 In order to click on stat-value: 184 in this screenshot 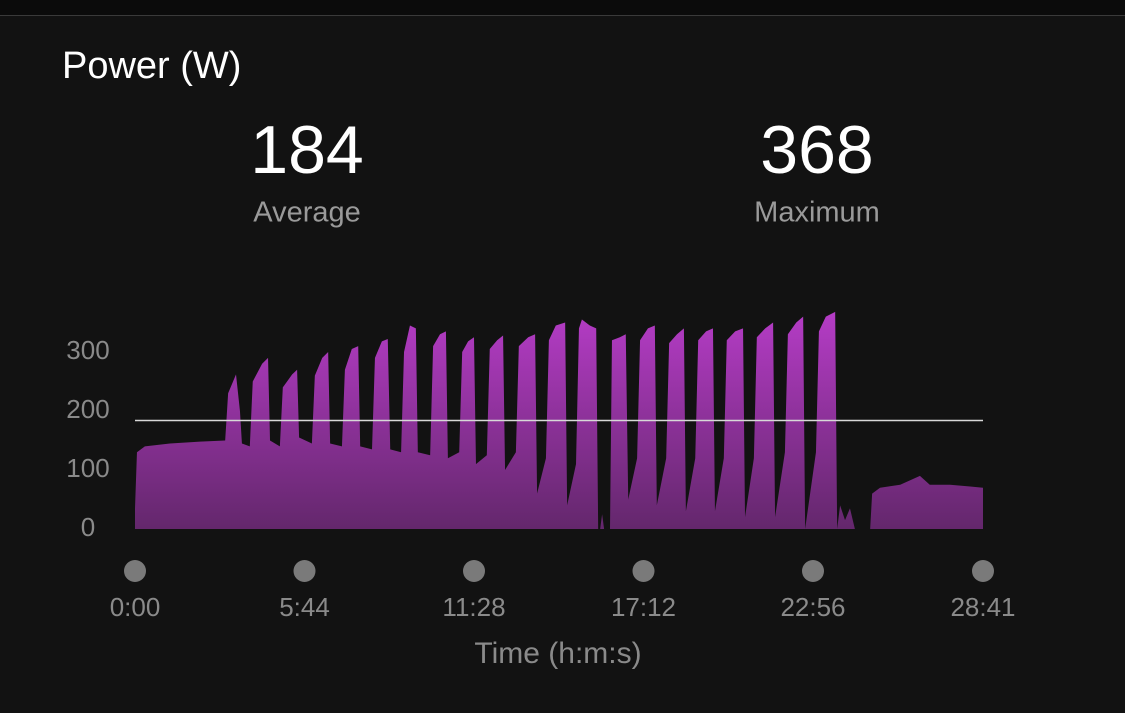, I will do `click(306, 150)`.